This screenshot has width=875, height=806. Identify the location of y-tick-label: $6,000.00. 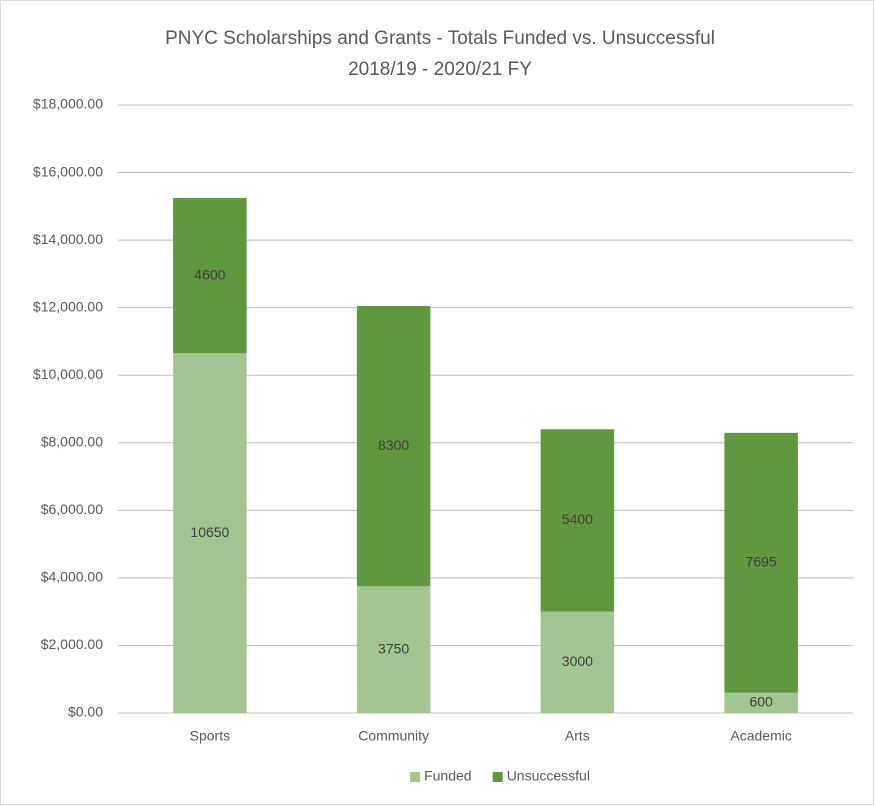
(72, 509).